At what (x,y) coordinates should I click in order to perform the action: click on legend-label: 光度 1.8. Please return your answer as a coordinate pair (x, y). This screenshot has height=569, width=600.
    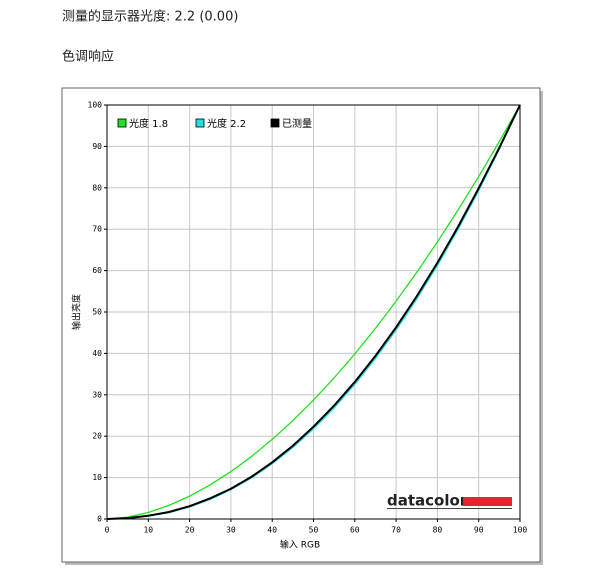
    Looking at the image, I should click on (148, 123).